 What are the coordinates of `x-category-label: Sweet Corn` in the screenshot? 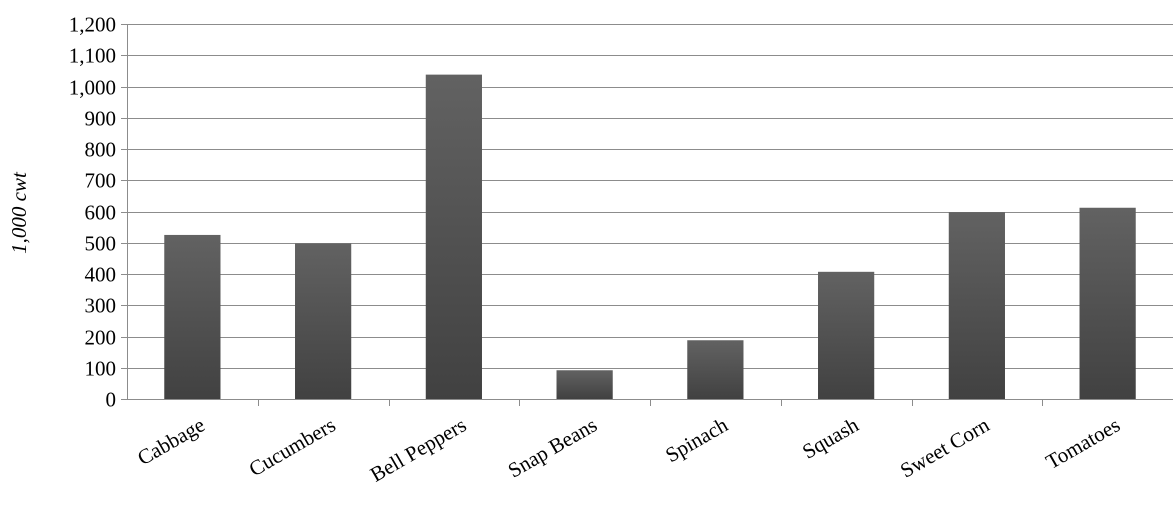 It's located at (945, 447).